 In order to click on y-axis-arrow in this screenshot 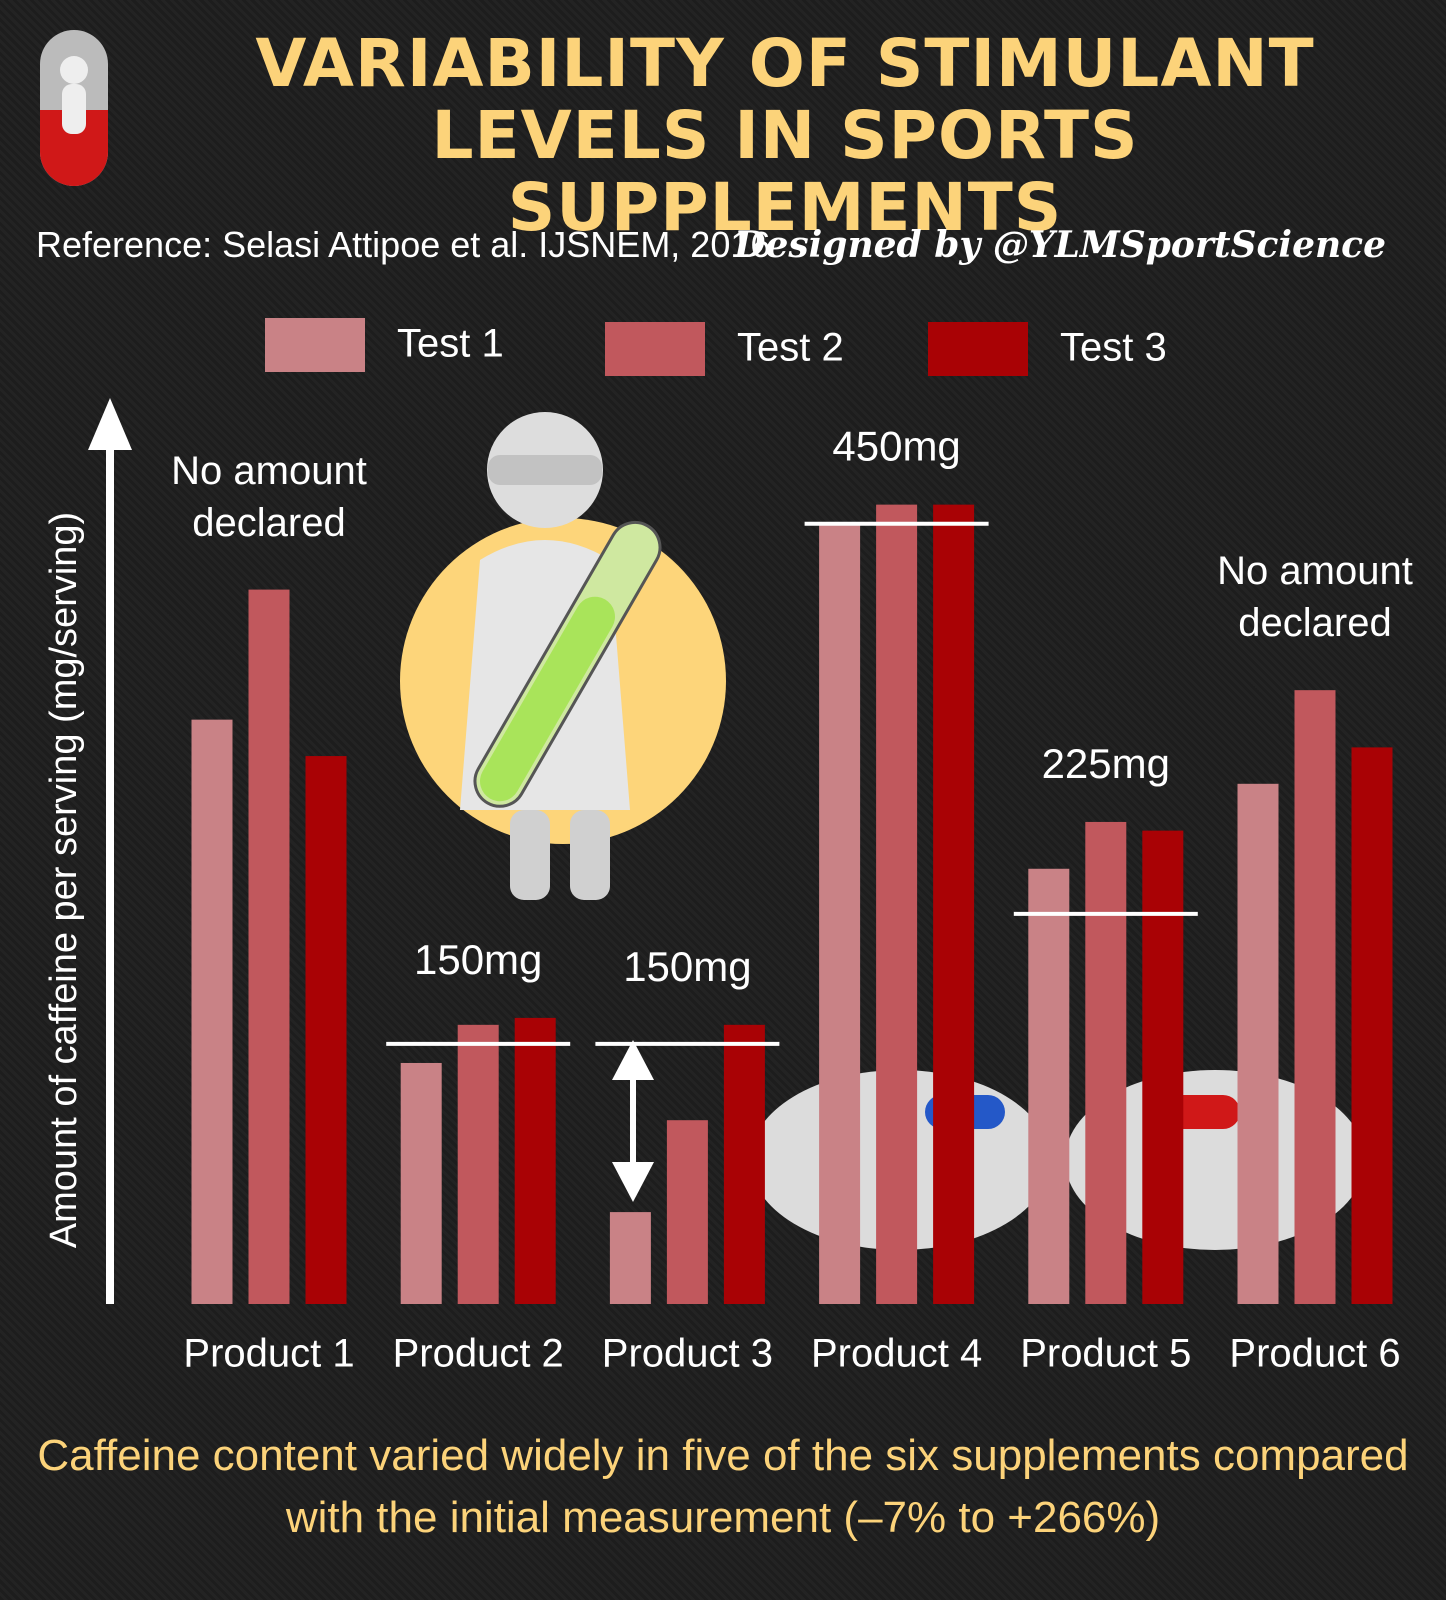, I will do `click(110, 851)`.